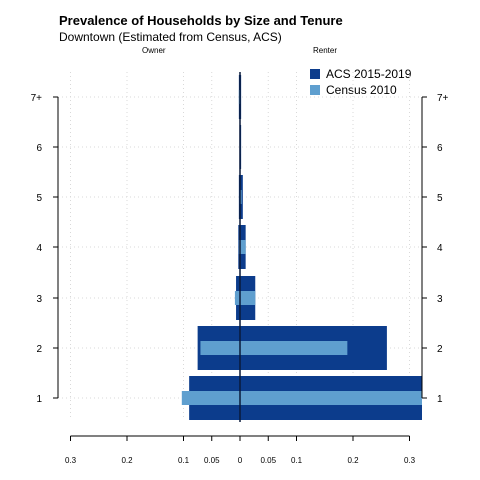  Describe the element at coordinates (440, 148) in the screenshot. I see `y-tick-label-right-6: 6` at that location.